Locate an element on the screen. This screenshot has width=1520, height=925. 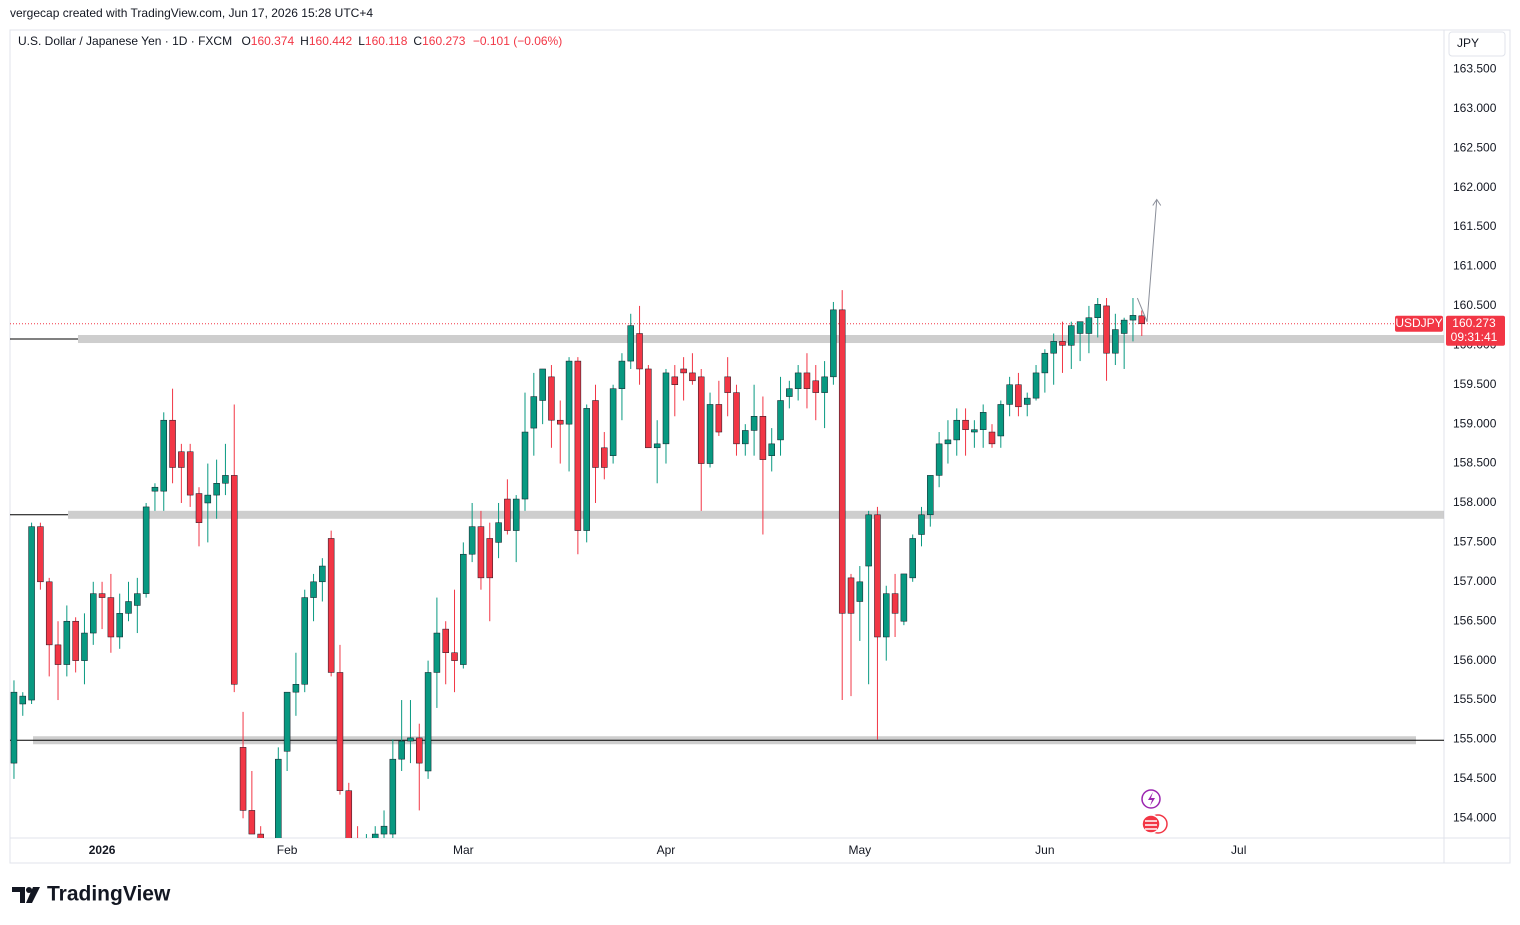
y-tick-label: 161.500 is located at coordinates (1475, 226).